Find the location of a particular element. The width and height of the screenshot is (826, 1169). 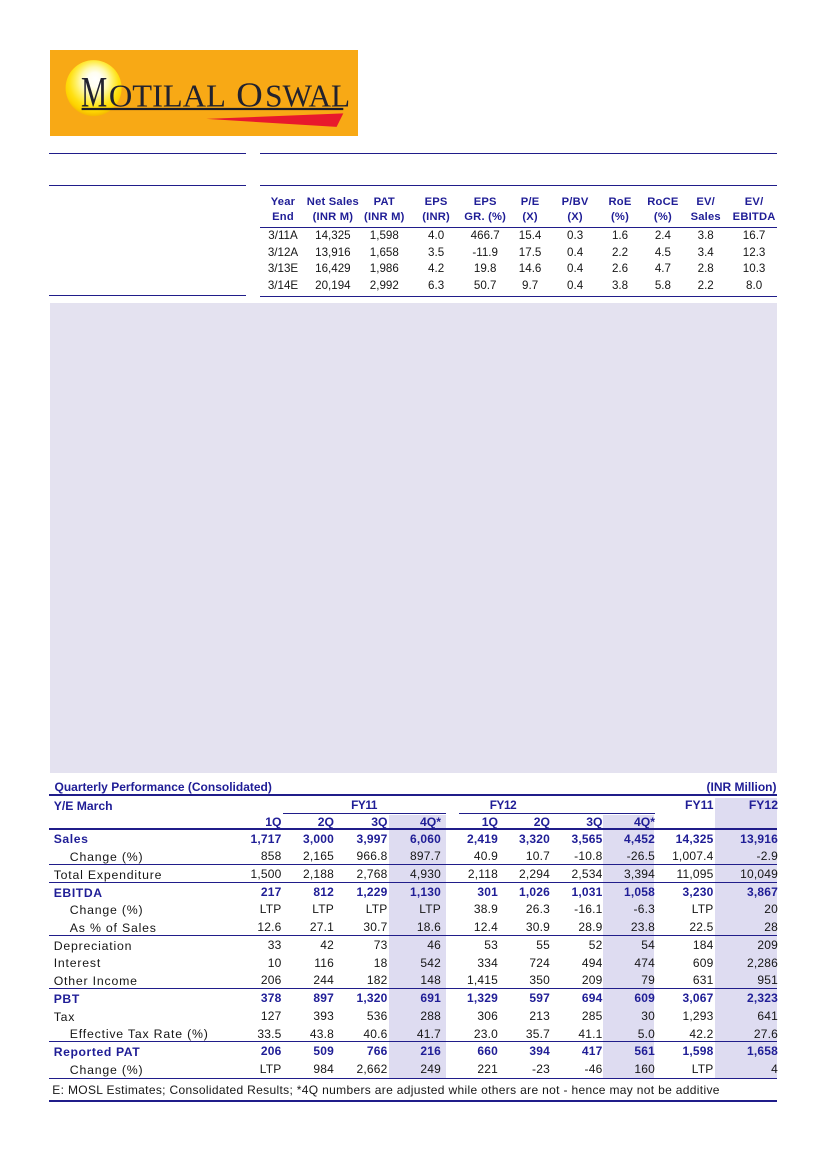

svg-text: OTILAL is located at coordinates (167, 96).